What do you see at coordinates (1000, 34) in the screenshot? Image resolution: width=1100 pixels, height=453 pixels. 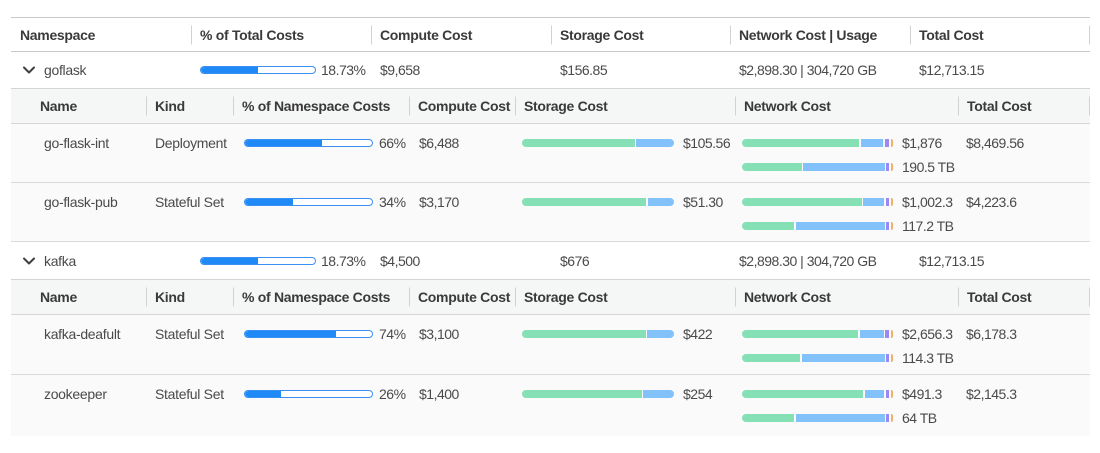 I see `column-header-total-cost: Total Cost` at bounding box center [1000, 34].